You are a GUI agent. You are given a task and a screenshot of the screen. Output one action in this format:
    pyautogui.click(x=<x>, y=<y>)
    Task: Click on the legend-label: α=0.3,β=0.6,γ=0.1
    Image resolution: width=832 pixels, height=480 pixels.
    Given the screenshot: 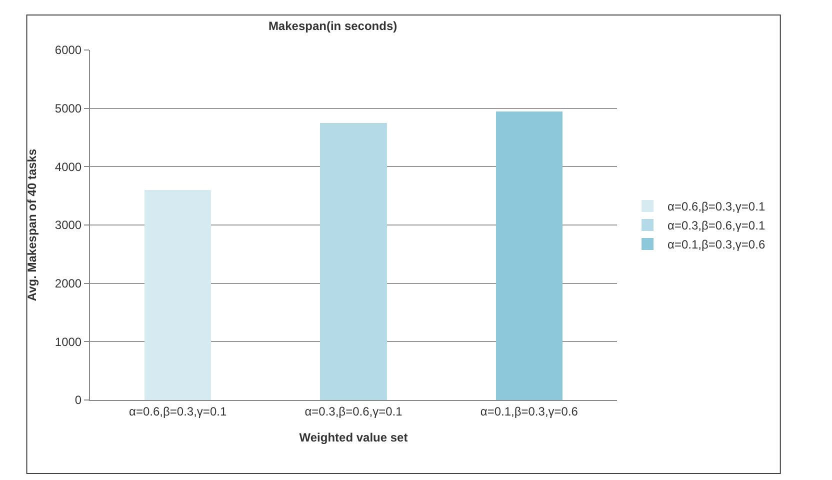 What is the action you would take?
    pyautogui.click(x=717, y=225)
    